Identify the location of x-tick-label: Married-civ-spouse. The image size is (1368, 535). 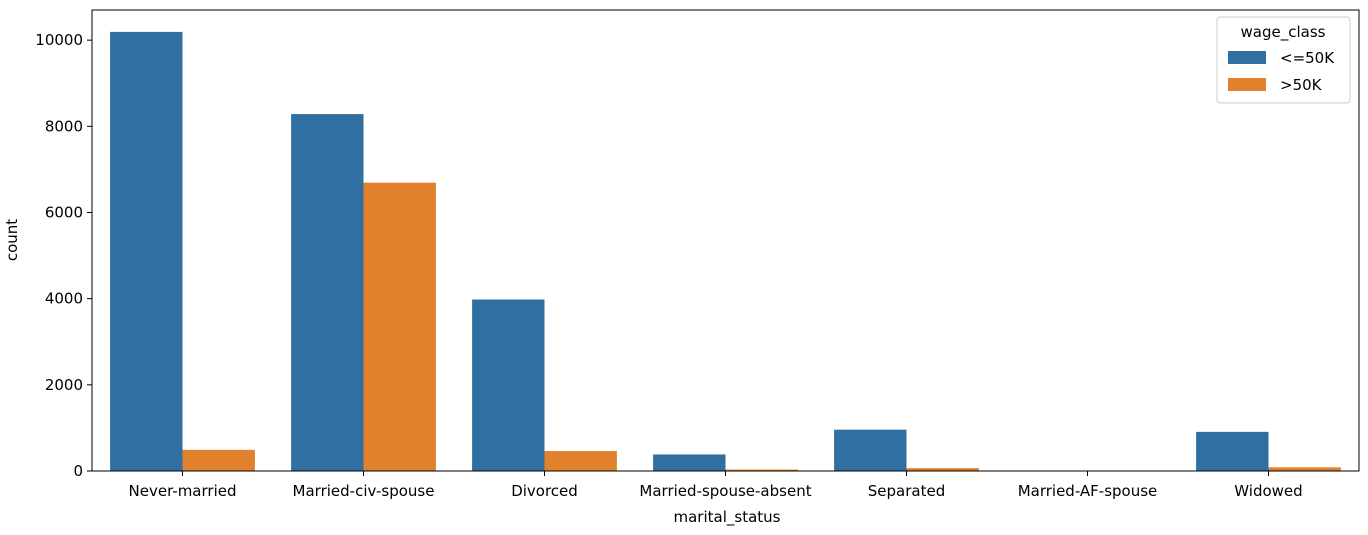
(364, 491).